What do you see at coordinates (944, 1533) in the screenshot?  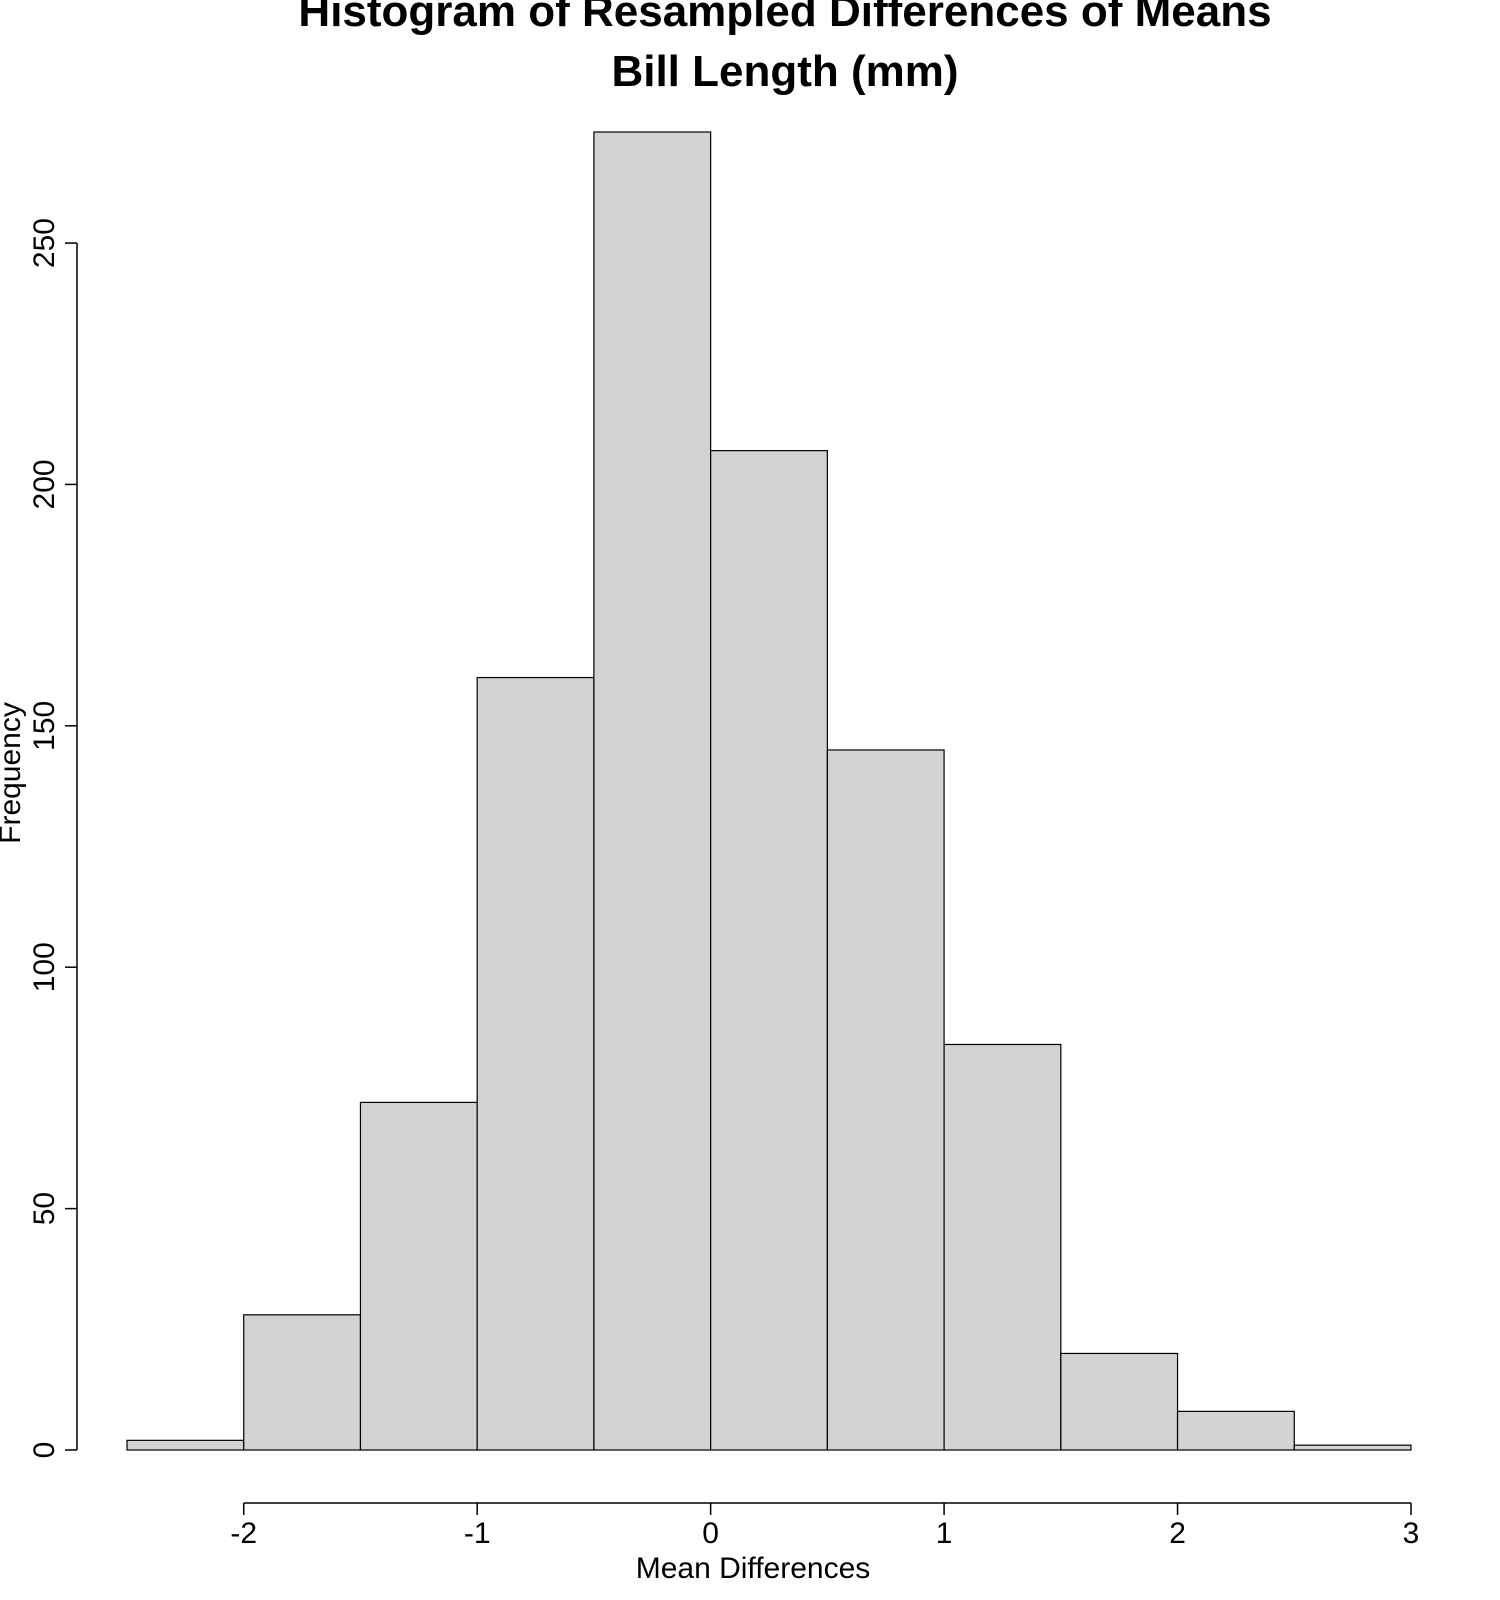 I see `x-tick-label-3: 1` at bounding box center [944, 1533].